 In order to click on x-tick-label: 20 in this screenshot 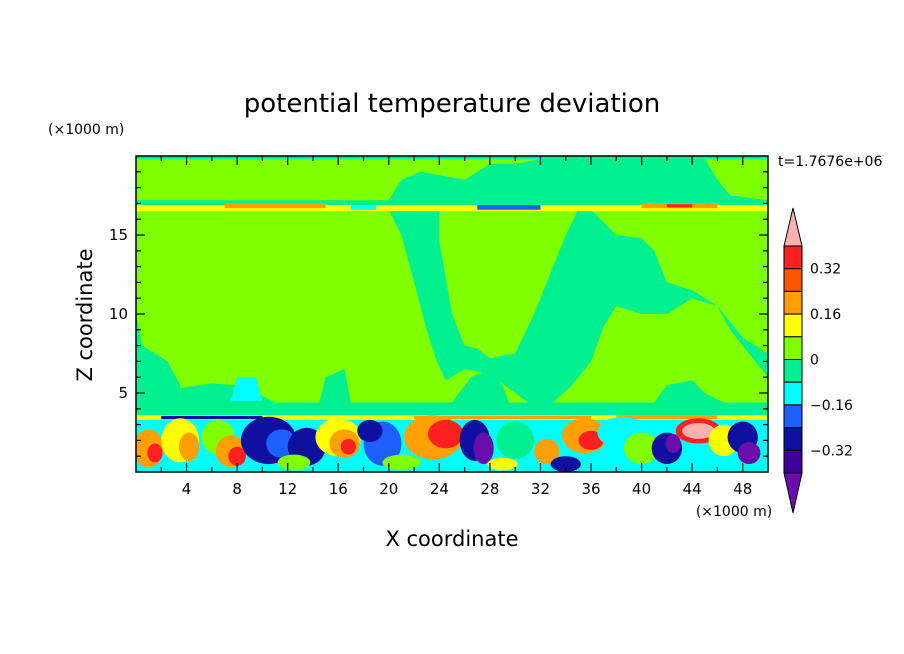, I will do `click(388, 489)`.